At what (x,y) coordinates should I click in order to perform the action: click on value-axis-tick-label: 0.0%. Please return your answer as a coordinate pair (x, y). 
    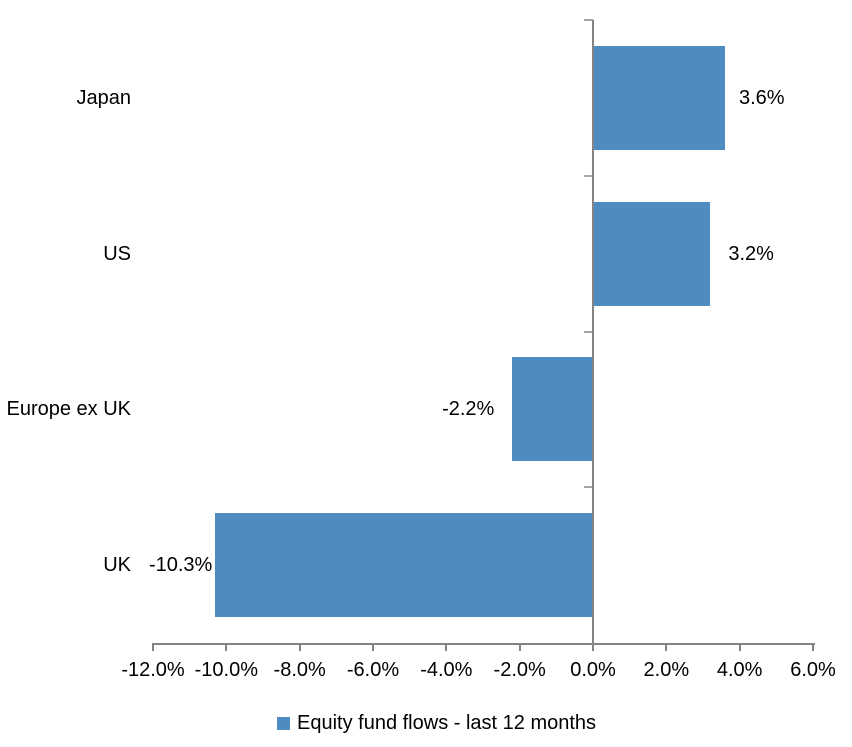
    Looking at the image, I should click on (593, 670).